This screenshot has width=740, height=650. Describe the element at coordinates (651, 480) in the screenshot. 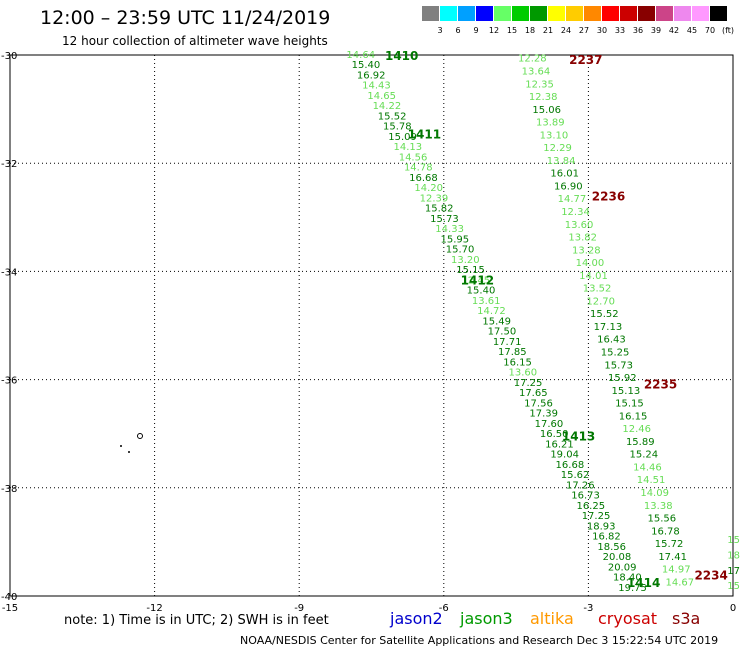

I see `wave-height-value: 14.51` at that location.